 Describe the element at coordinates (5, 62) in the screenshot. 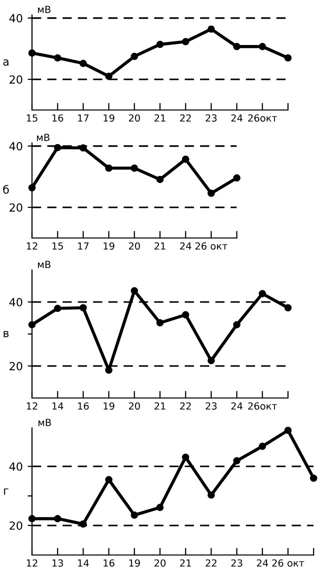

I see `text: а` at that location.